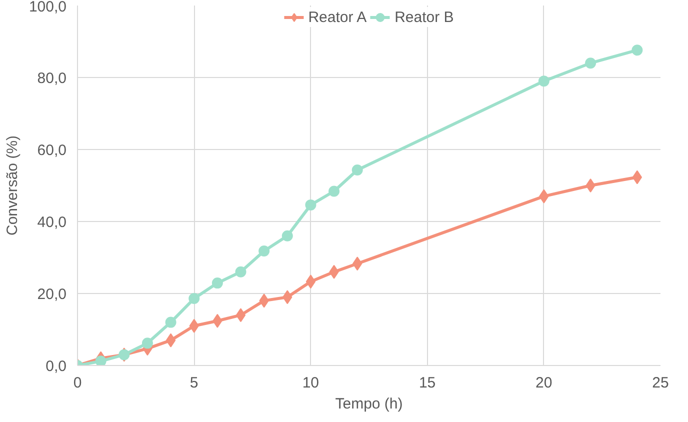 This screenshot has height=422, width=688. Describe the element at coordinates (311, 383) in the screenshot. I see `x-tick-label: 10` at that location.